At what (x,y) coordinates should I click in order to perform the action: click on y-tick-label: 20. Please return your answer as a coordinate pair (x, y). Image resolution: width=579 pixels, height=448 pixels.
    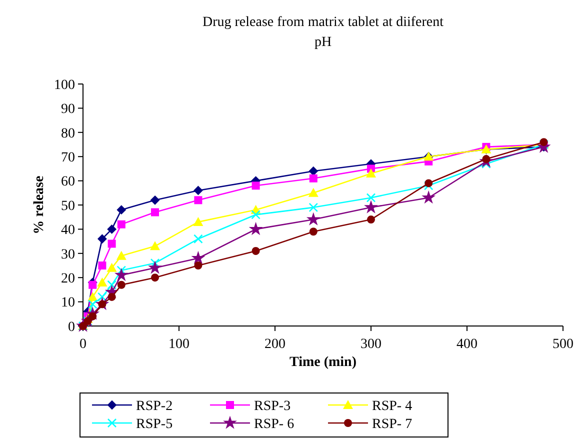
    Looking at the image, I should click on (68, 279).